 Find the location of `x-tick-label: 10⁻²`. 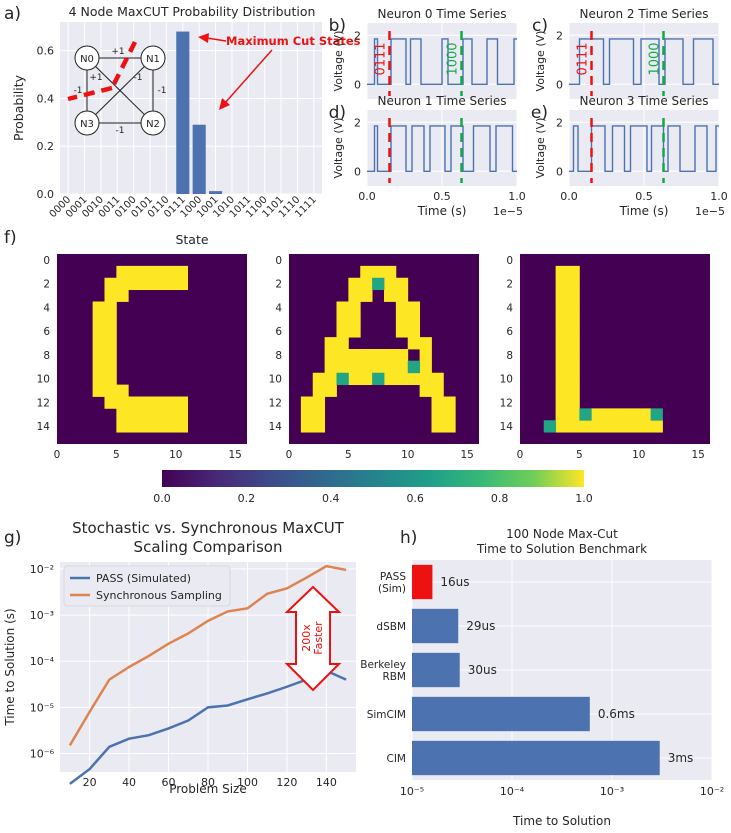

x-tick-label: 10⁻² is located at coordinates (712, 791).